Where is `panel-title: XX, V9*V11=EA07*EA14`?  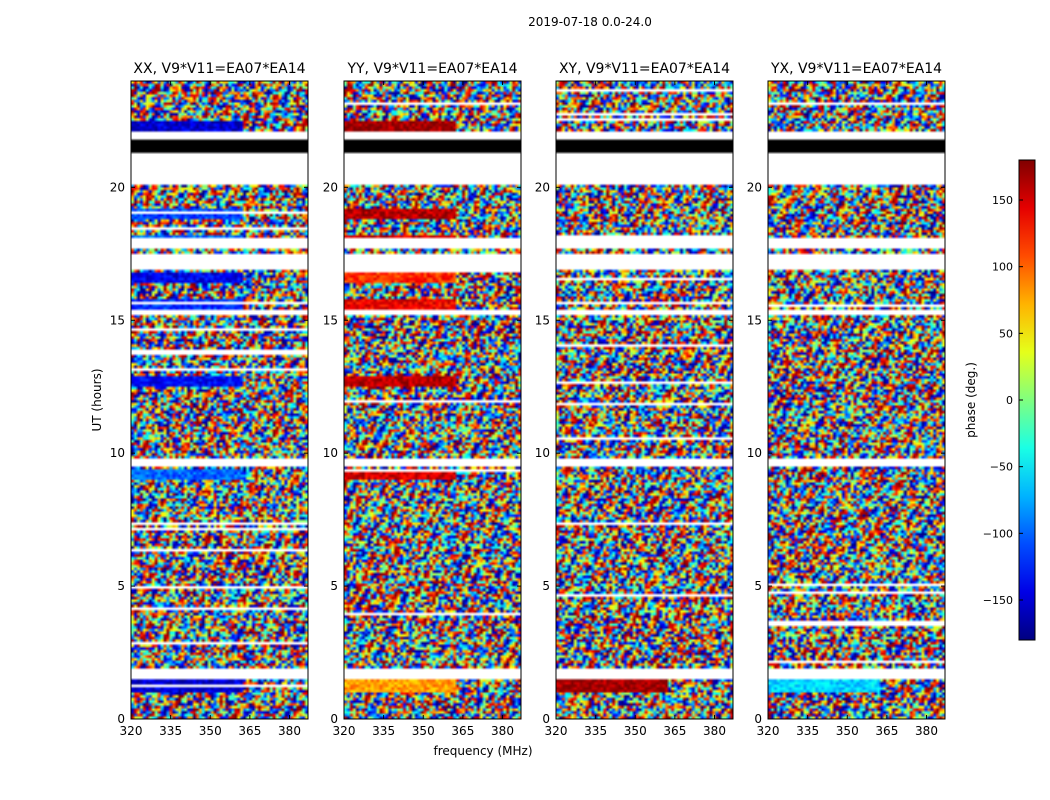
panel-title: XX, V9*V11=EA07*EA14 is located at coordinates (219, 69).